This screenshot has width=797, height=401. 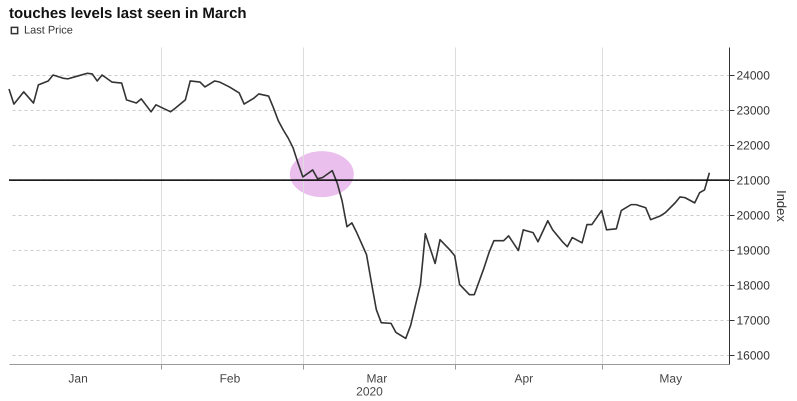 I want to click on x-tick-label: May, so click(x=670, y=379).